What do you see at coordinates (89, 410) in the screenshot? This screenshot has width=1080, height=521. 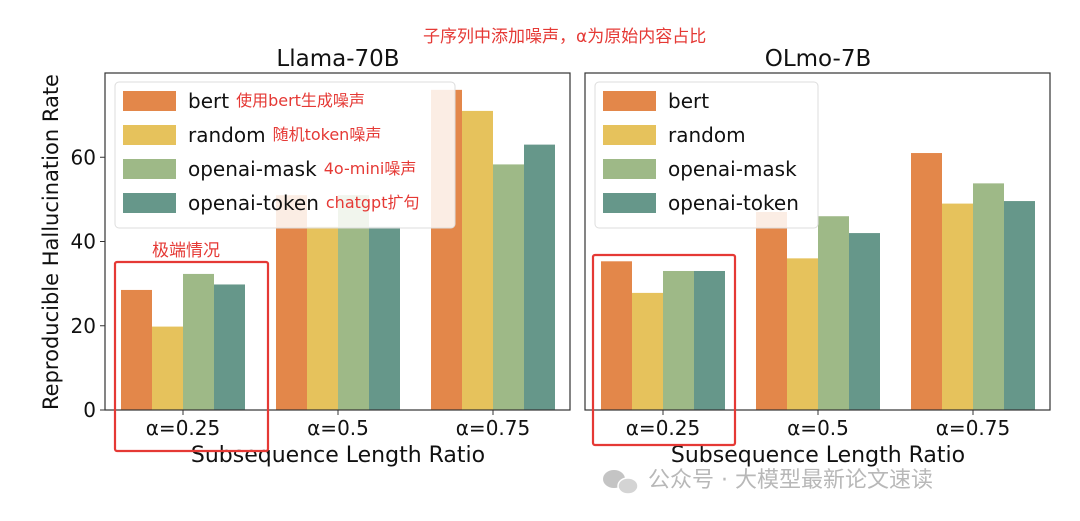 I see `llama-70b-y-tick-label: 0` at bounding box center [89, 410].